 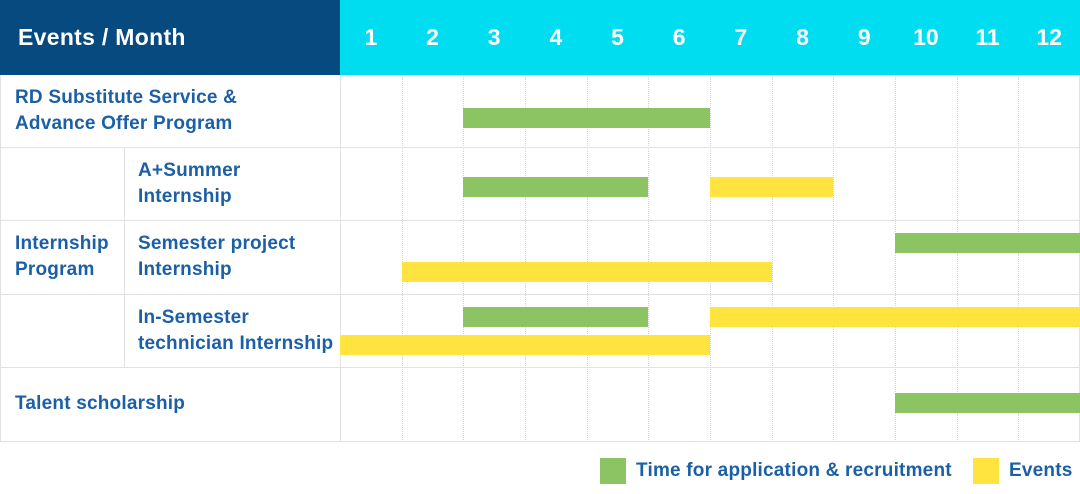 What do you see at coordinates (1041, 470) in the screenshot?
I see `legend-label-events: Events` at bounding box center [1041, 470].